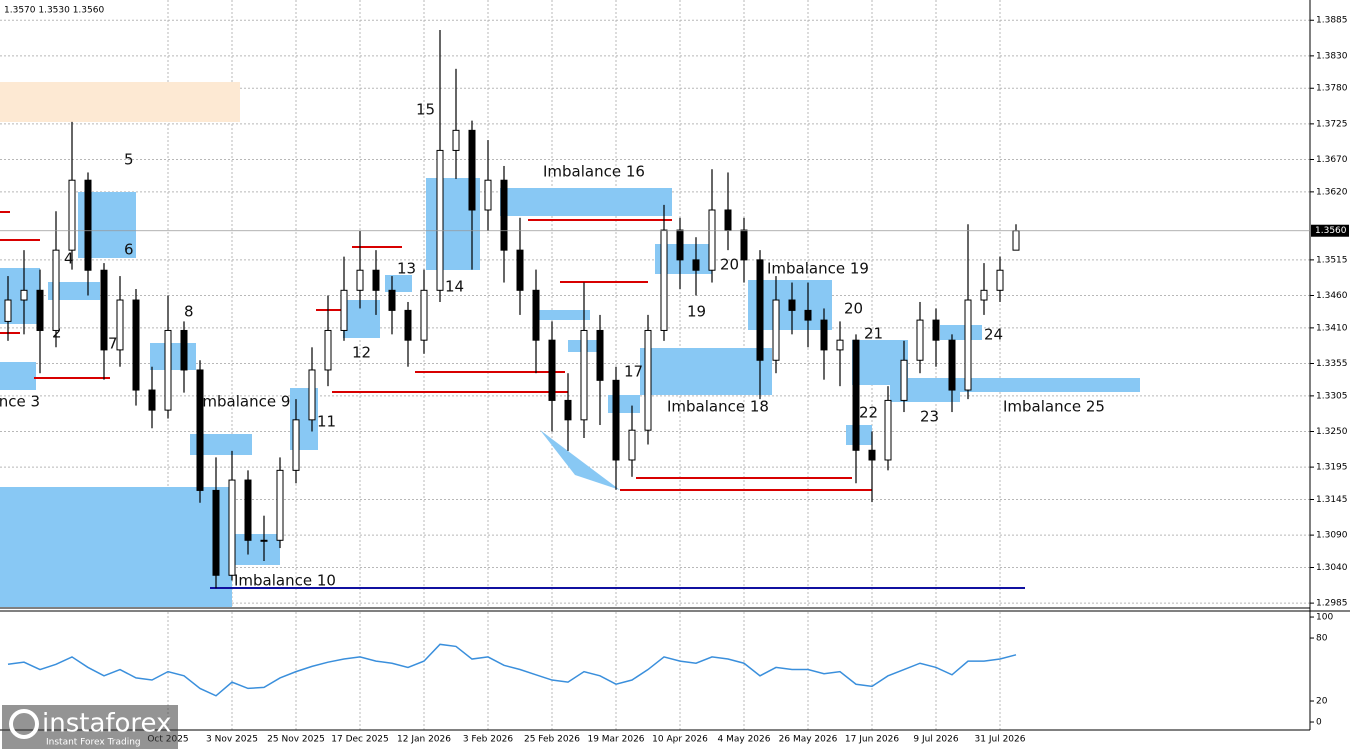  What do you see at coordinates (1332, 500) in the screenshot?
I see `y-tick-label: 1.3145` at bounding box center [1332, 500].